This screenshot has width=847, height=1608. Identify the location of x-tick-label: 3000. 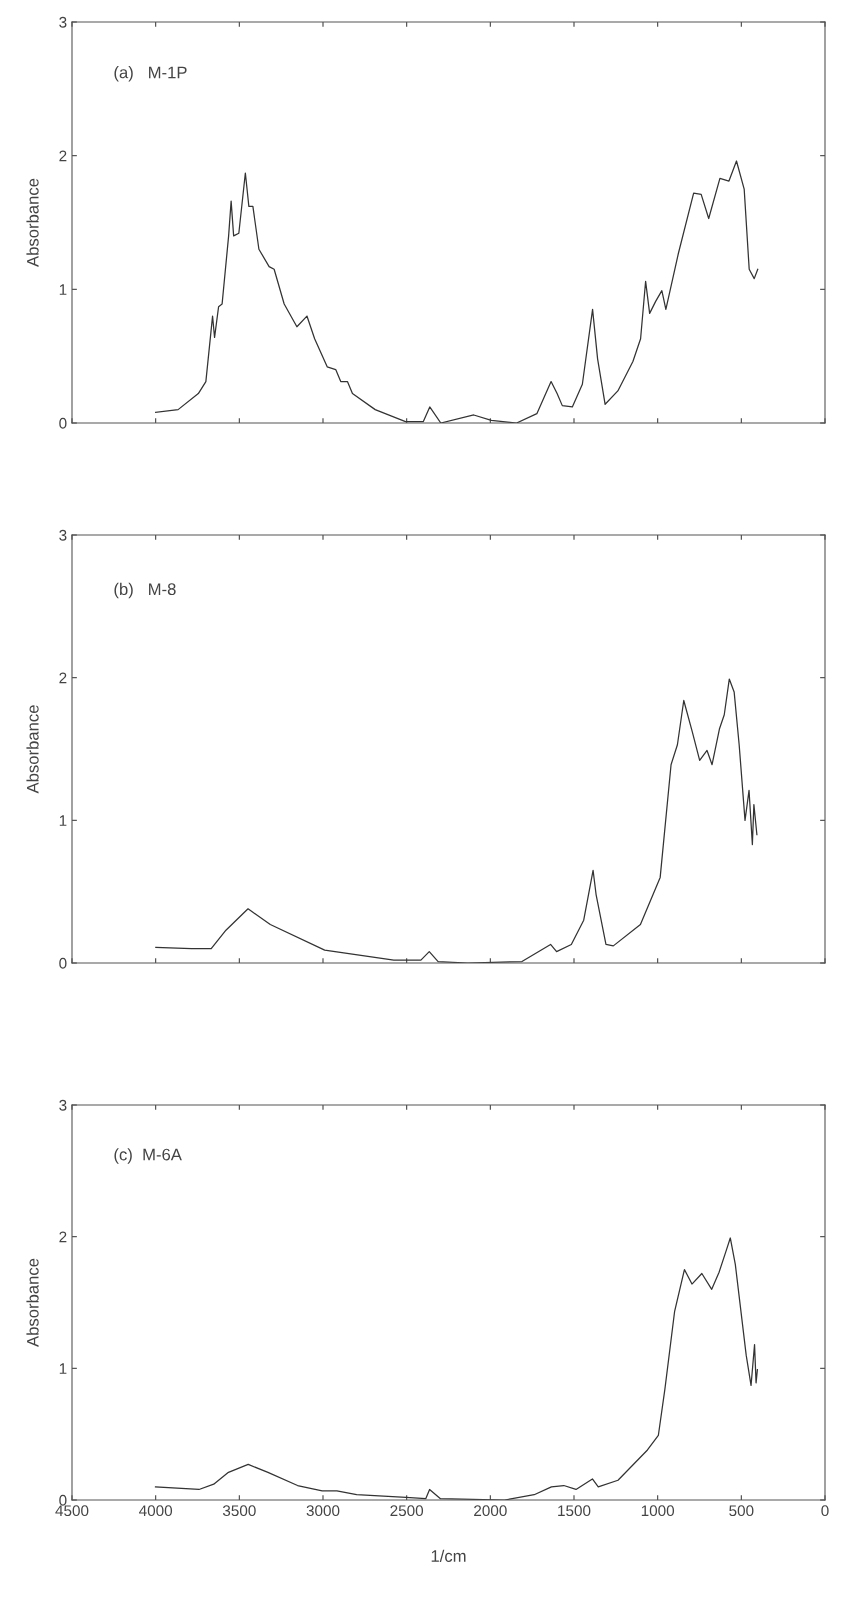
(323, 1511).